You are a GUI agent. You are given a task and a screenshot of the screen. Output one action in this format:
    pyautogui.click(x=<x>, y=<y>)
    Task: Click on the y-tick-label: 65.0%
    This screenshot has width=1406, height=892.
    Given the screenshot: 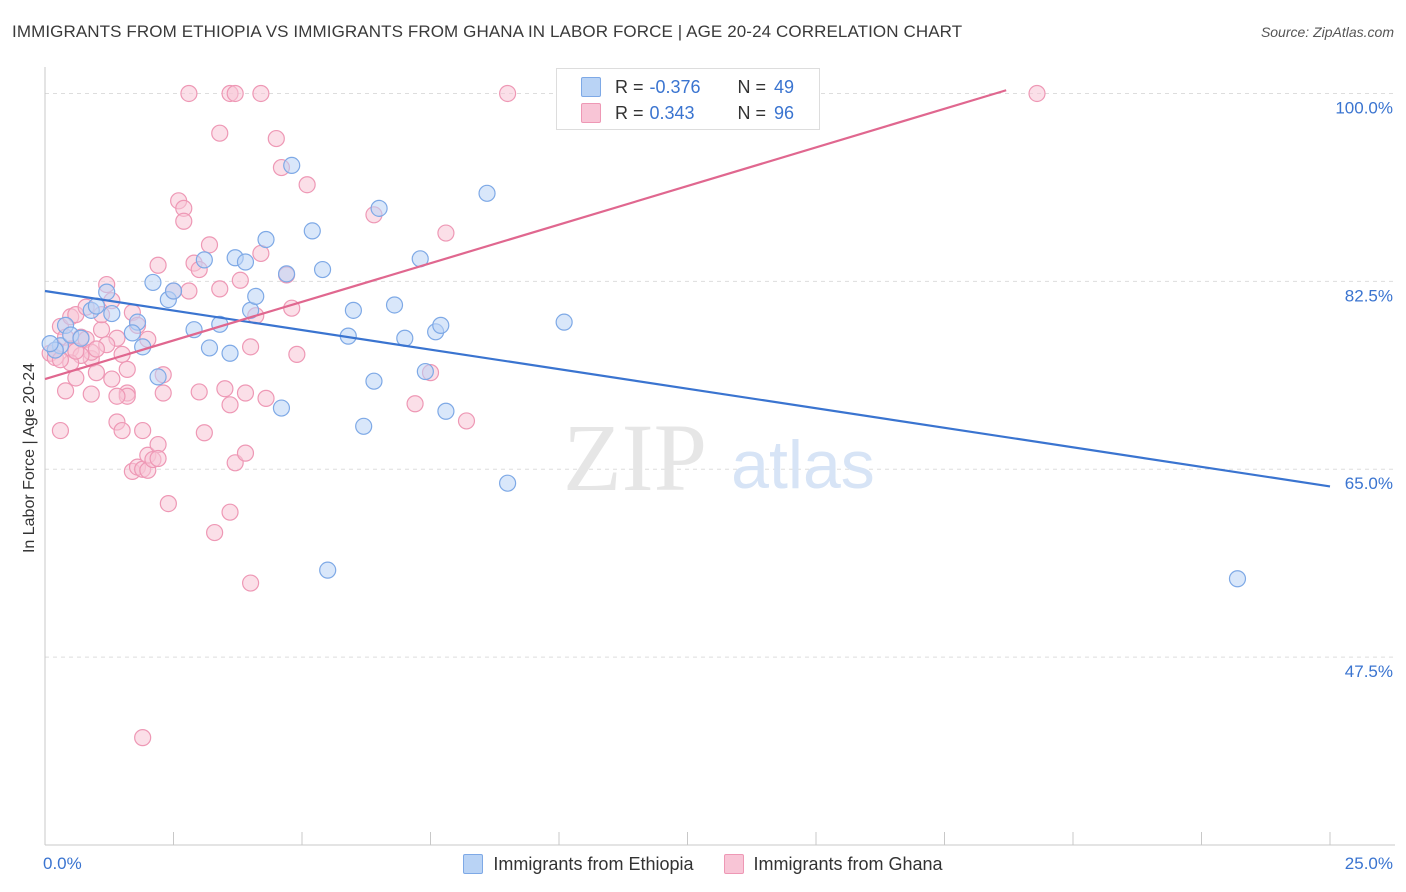 What is the action you would take?
    pyautogui.click(x=1369, y=483)
    